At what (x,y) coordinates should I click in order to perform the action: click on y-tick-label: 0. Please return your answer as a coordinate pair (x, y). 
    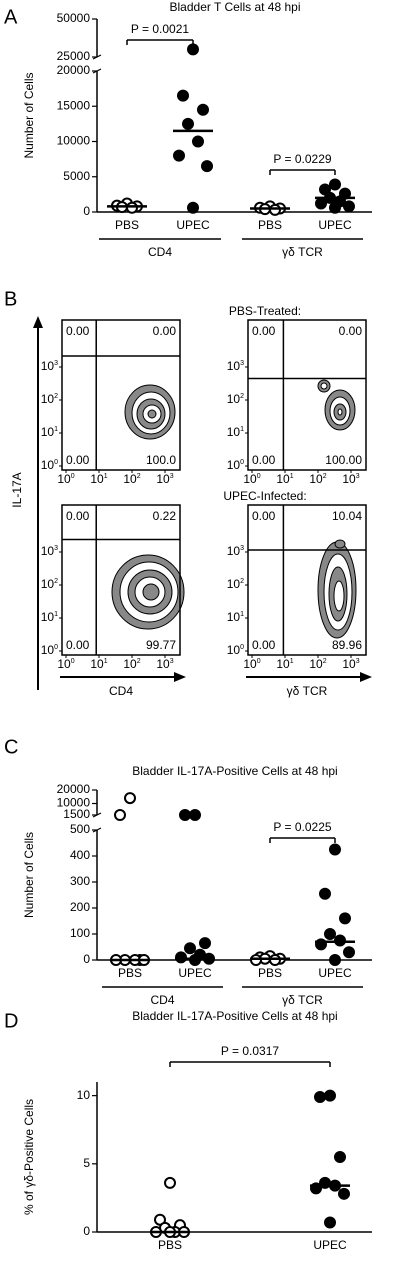
    Looking at the image, I should click on (86, 959).